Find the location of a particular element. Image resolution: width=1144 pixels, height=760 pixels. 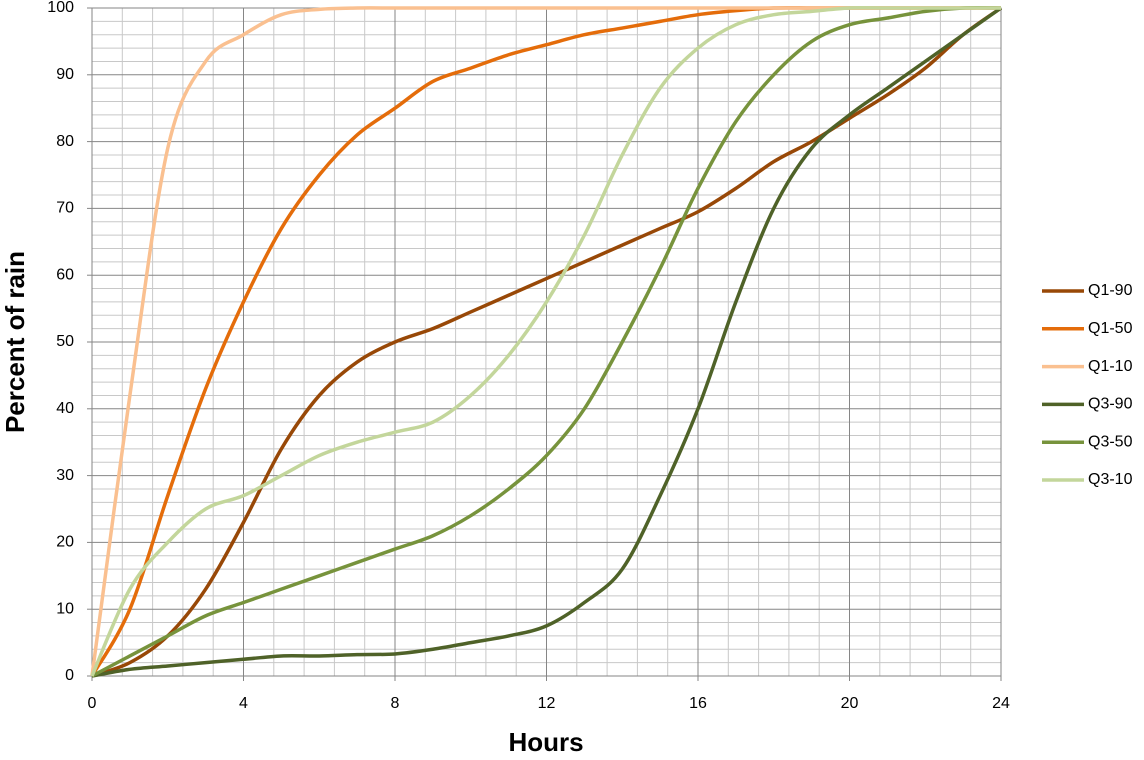

y-tick-label: 50 is located at coordinates (65, 341).